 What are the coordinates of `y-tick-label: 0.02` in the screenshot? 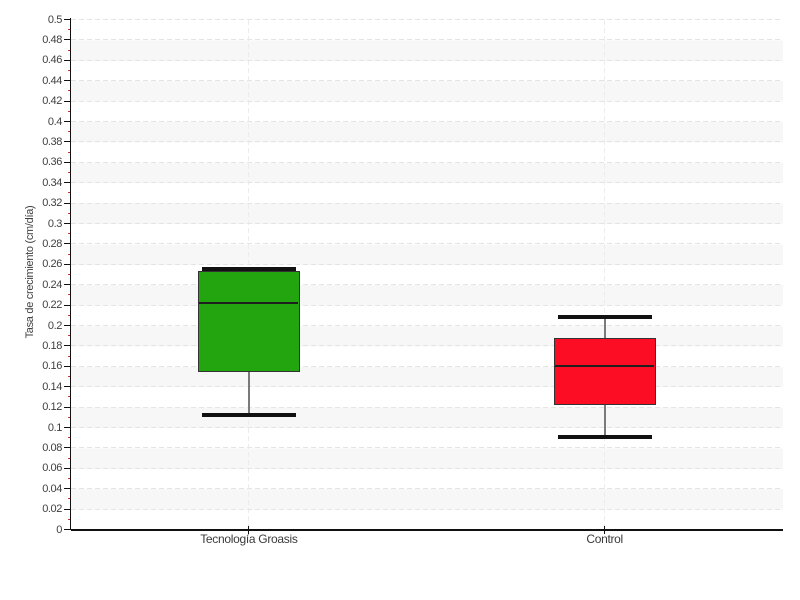 It's located at (52, 509).